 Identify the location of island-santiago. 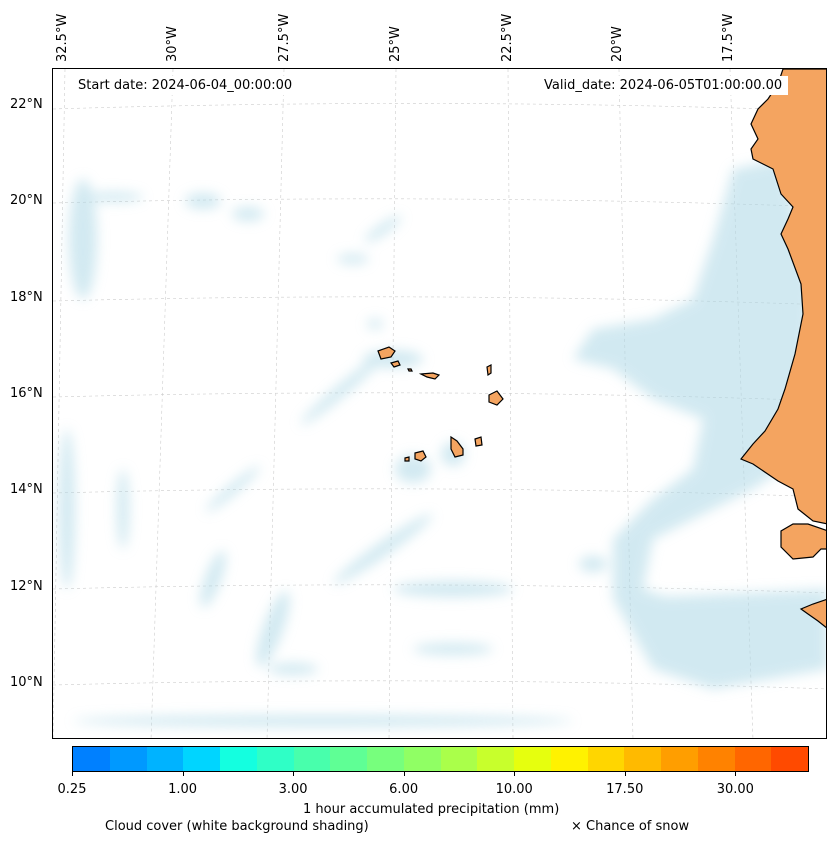
(457, 446).